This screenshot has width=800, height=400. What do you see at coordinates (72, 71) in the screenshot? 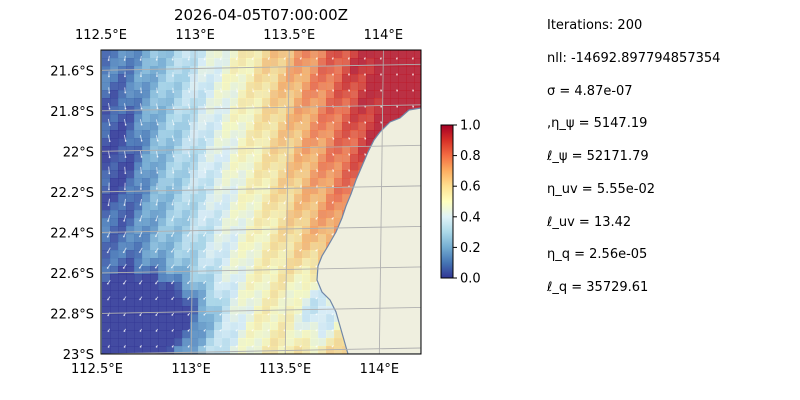
I see `y-tick-label: 21.6°S` at bounding box center [72, 71].